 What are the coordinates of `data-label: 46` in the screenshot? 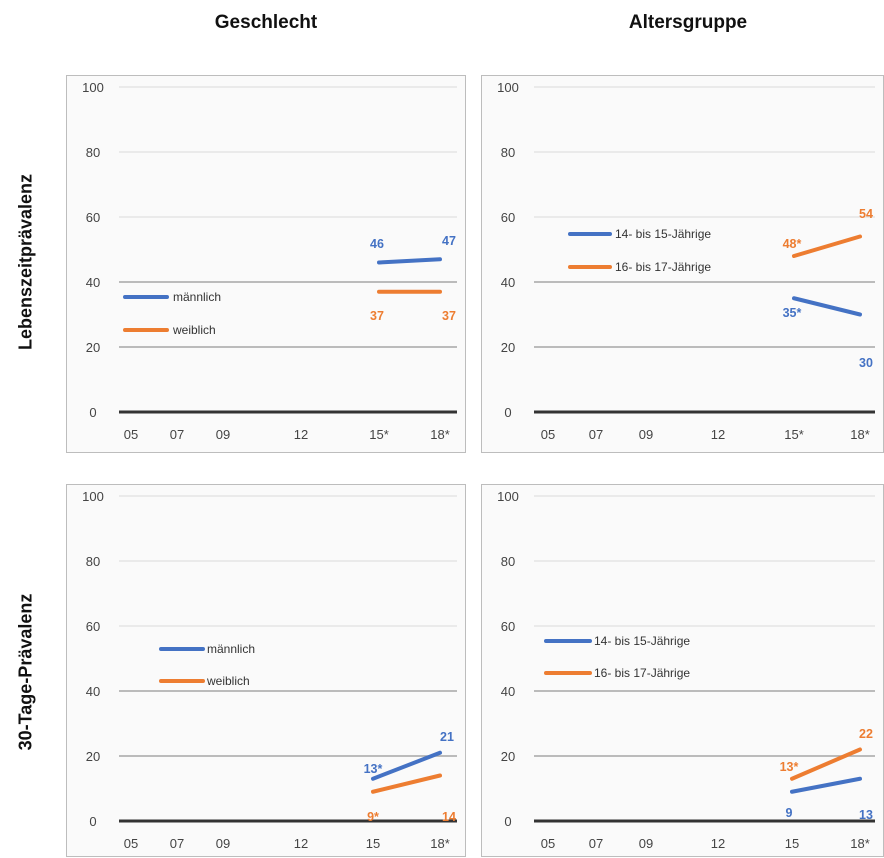 It's located at (377, 244).